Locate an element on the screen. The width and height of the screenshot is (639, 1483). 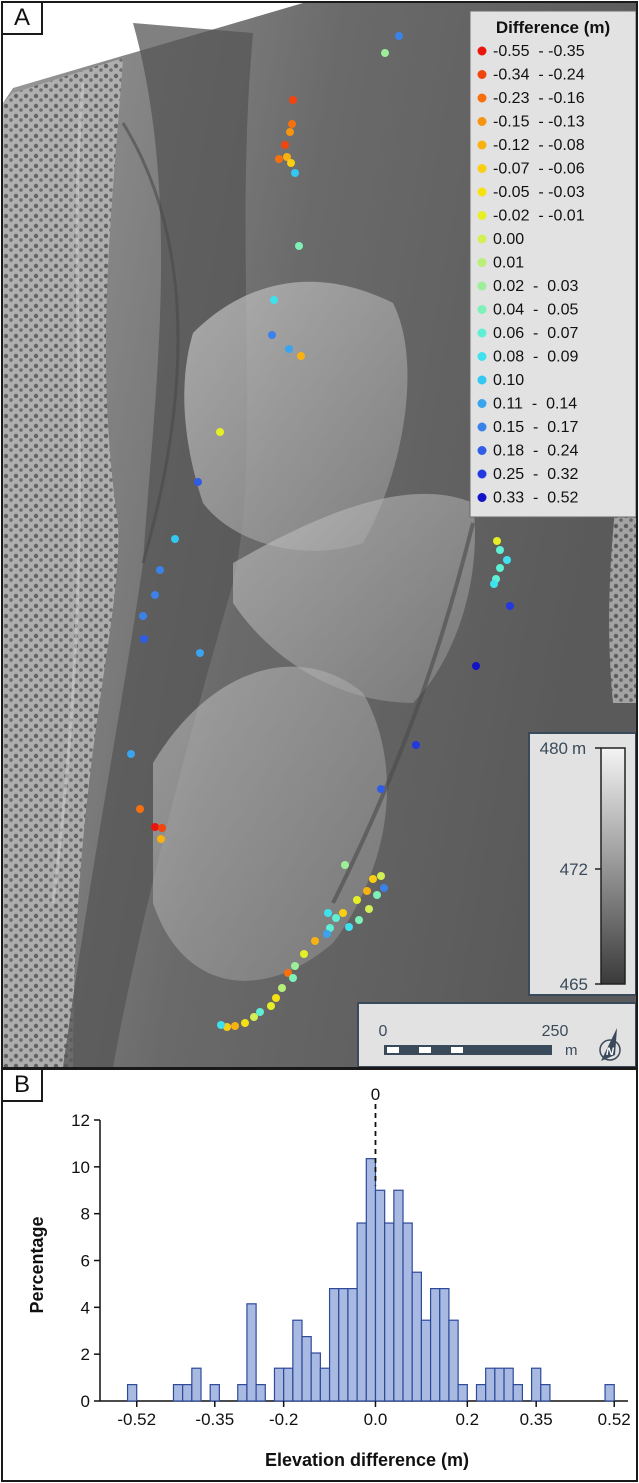
y-tick-label: 6 is located at coordinates (85, 1261).